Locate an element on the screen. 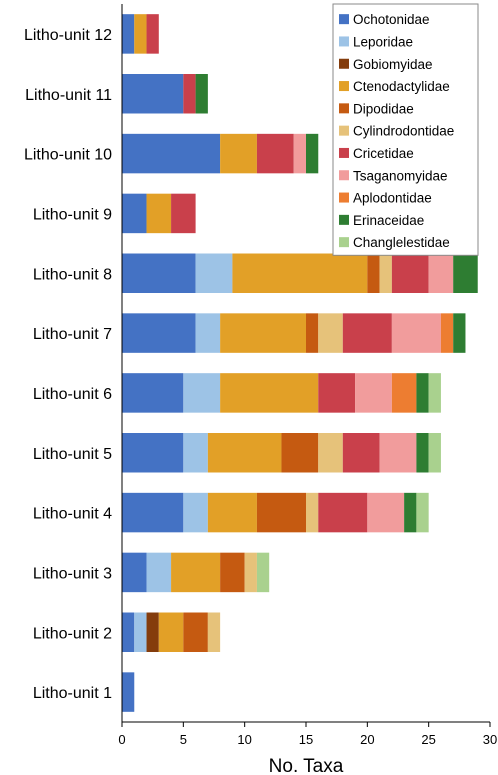 The height and width of the screenshot is (775, 498). category-label: Litho-unit 7 is located at coordinates (72, 334).